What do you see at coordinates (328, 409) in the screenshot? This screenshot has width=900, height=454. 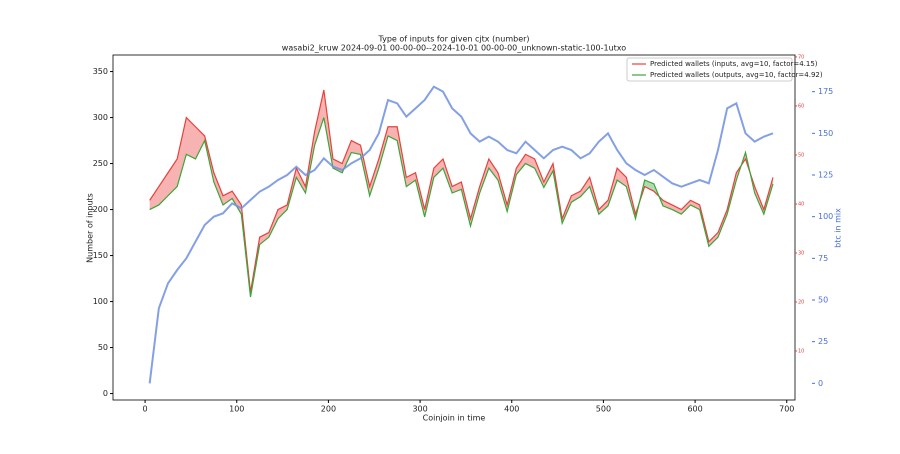 I see `x-tick-label: 200` at bounding box center [328, 409].